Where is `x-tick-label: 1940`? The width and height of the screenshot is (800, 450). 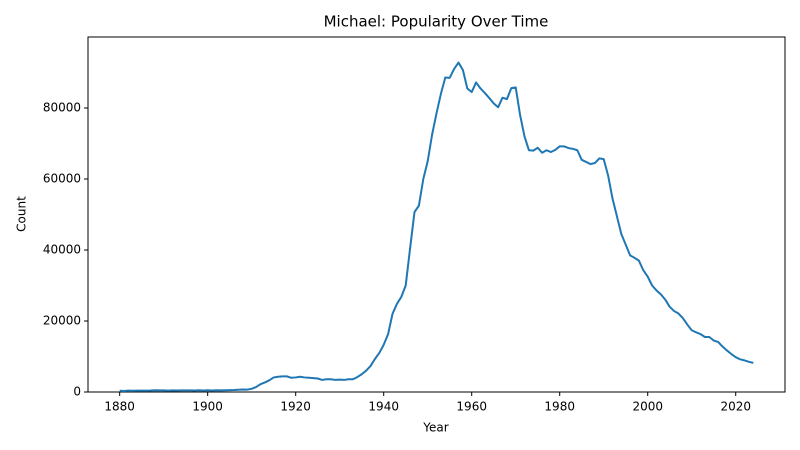 x-tick-label: 1940 is located at coordinates (383, 407).